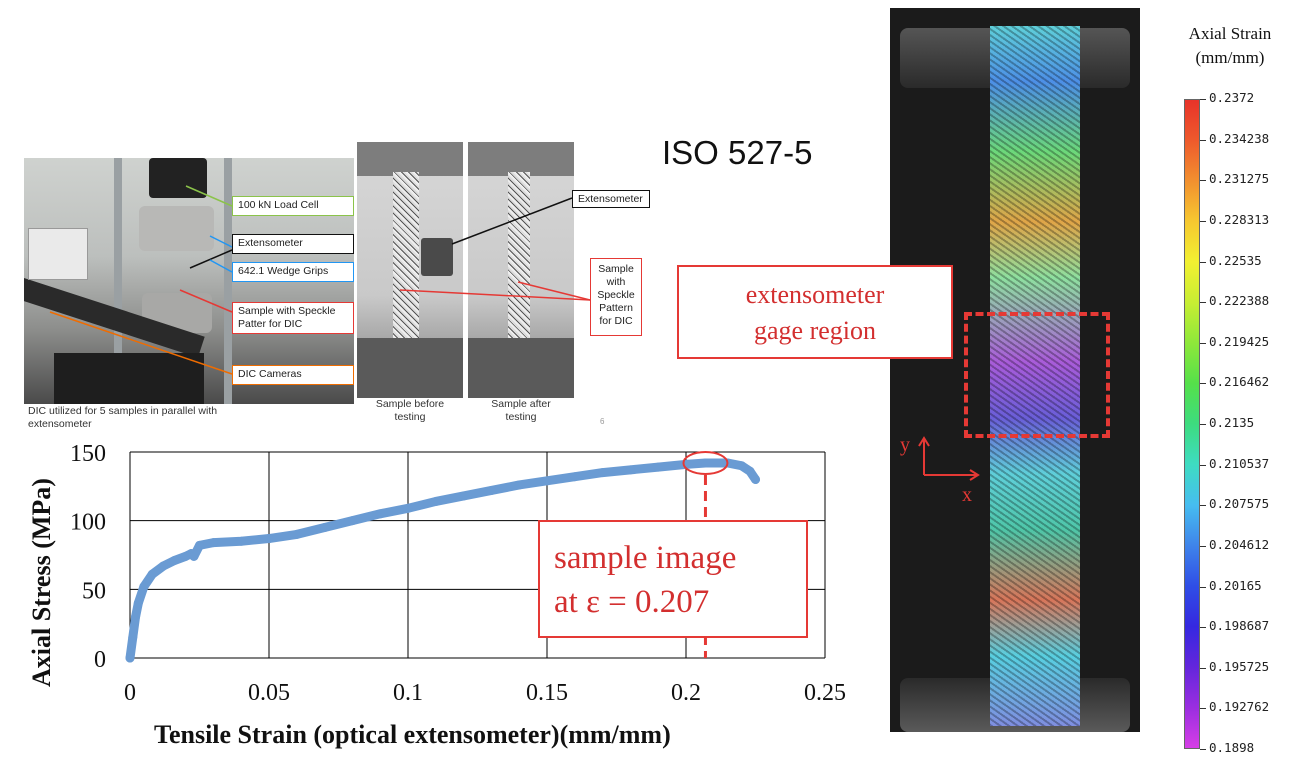 This screenshot has width=1312, height=766. I want to click on axis-label-y: y, so click(905, 445).